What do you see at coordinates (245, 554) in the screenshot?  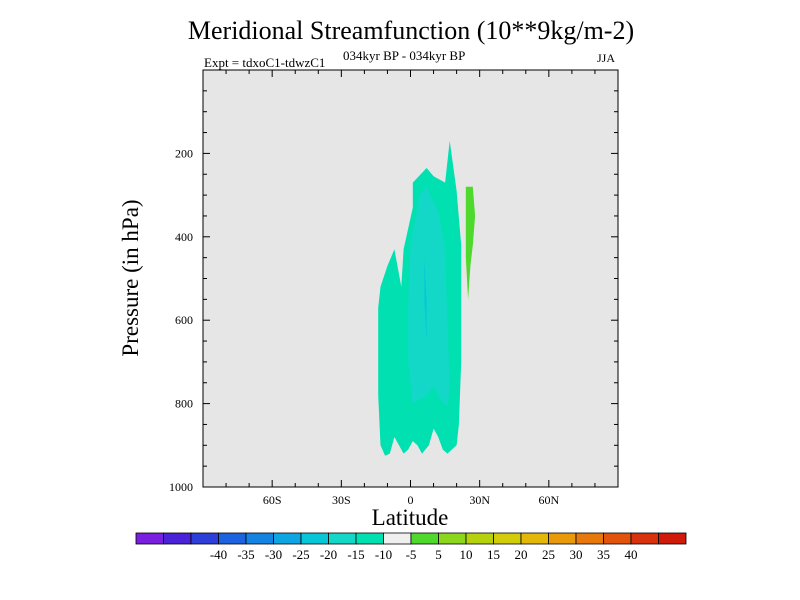 I see `colorbar-label: -35` at bounding box center [245, 554].